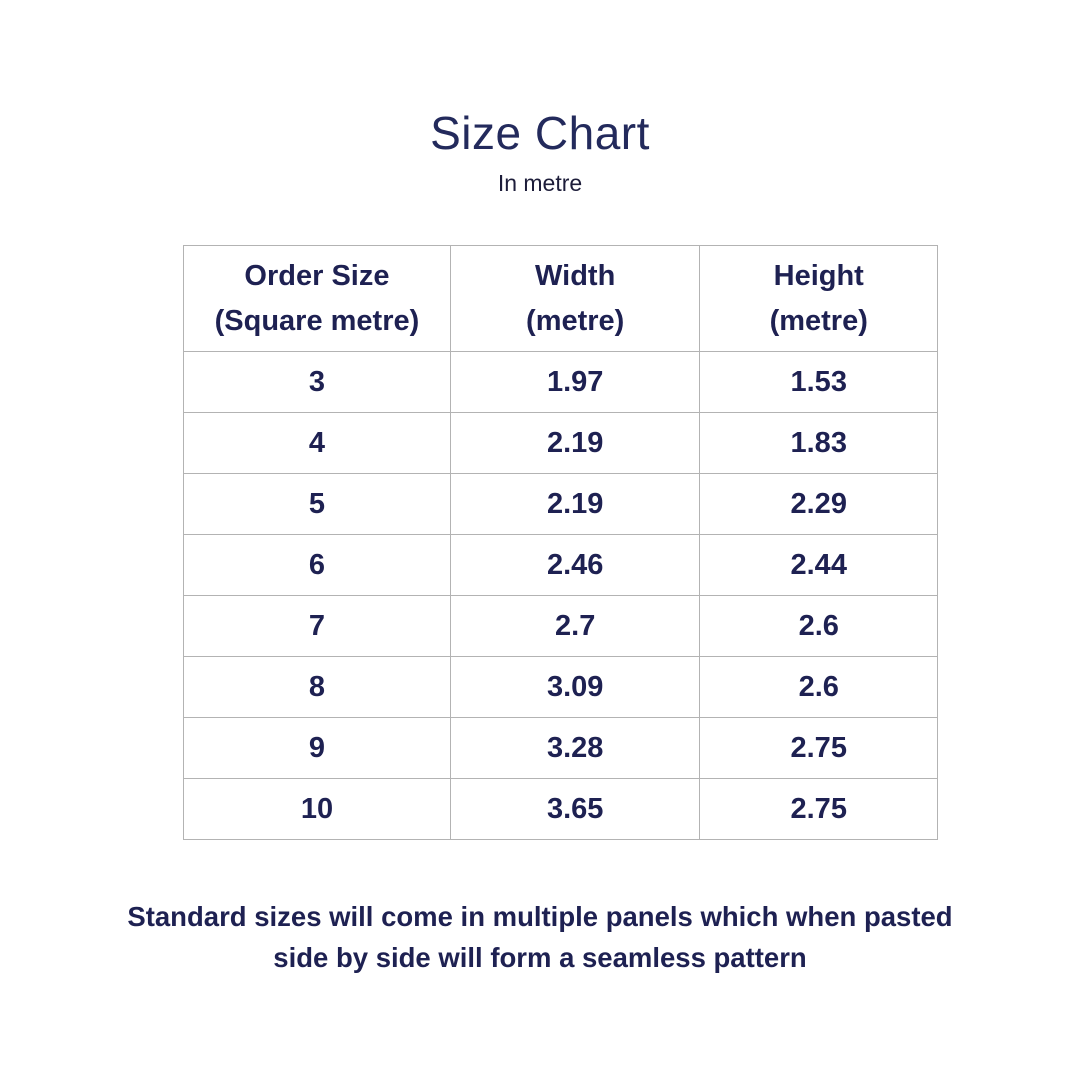 This screenshot has height=1080, width=1080. I want to click on table-row: 7 2.7 2.6, so click(560, 626).